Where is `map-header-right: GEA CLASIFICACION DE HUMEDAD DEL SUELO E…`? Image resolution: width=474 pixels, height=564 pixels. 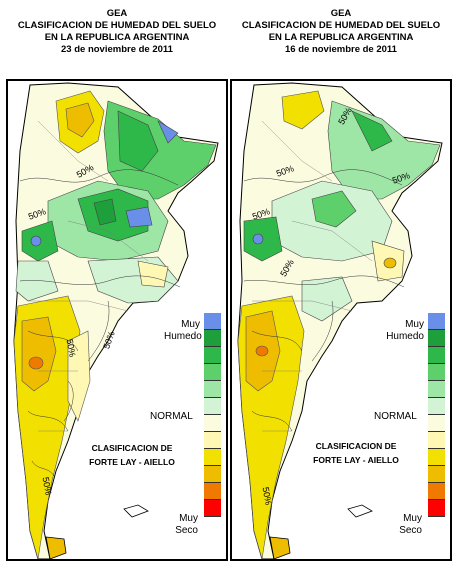
map-header-right: GEA CLASIFICACION DE HUMEDAD DEL SUELO E… is located at coordinates (341, 32).